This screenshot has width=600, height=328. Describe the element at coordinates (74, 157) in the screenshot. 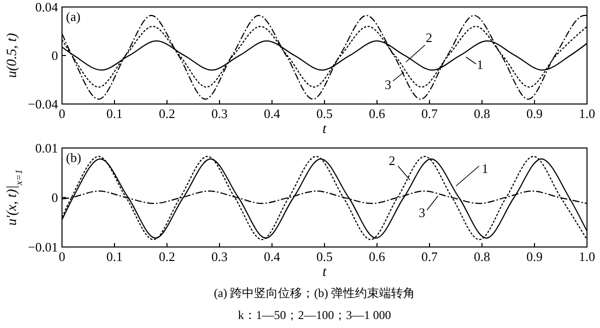

I see `chart-title: (b)` at that location.